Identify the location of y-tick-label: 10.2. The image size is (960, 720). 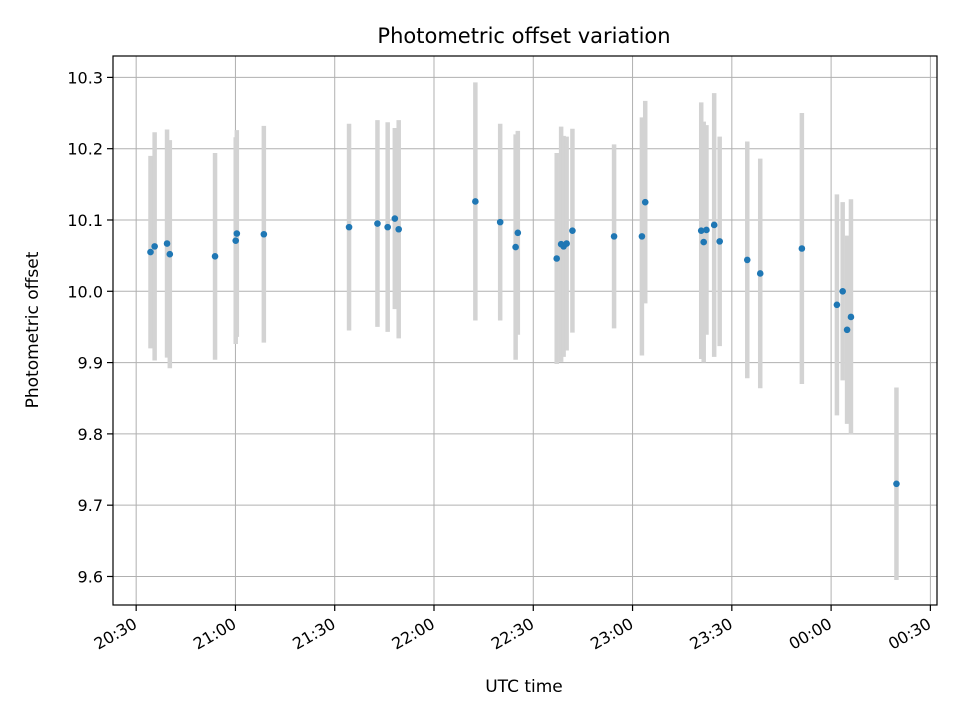
(85, 149).